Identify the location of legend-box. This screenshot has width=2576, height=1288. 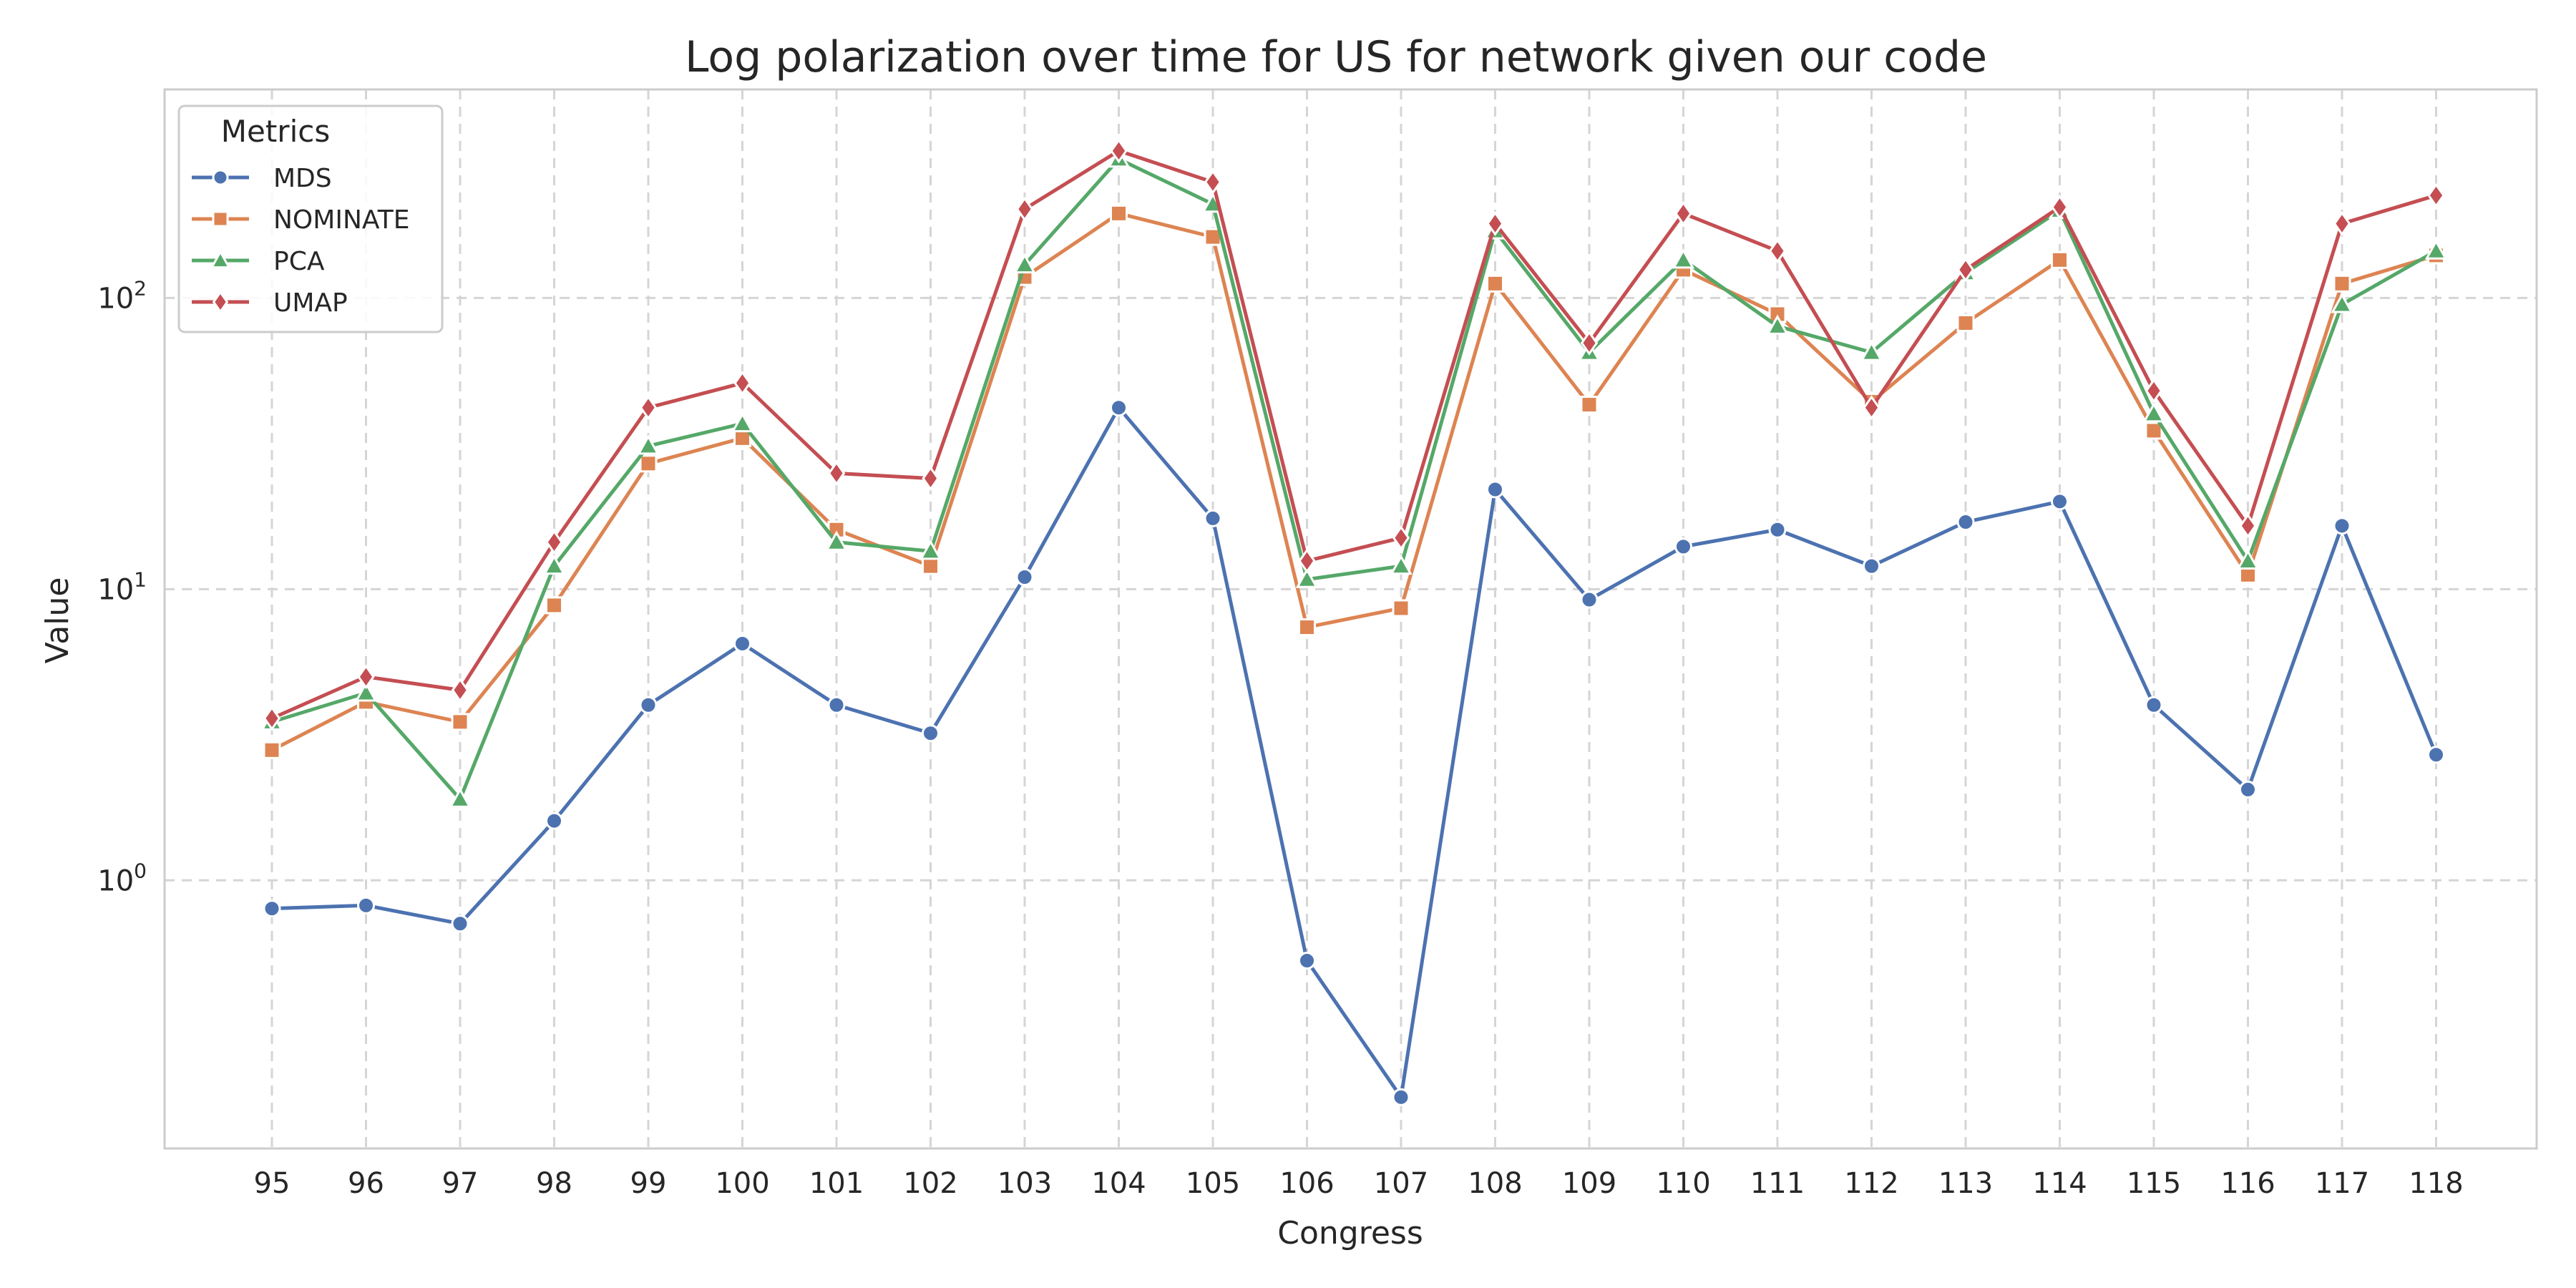
(310, 218).